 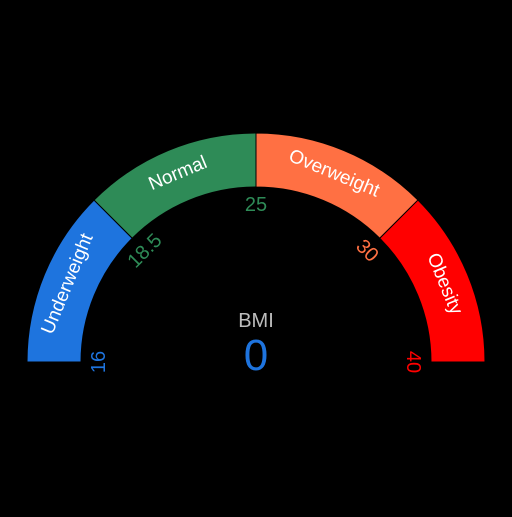 I want to click on bmi-caption: BMI, so click(x=256, y=321).